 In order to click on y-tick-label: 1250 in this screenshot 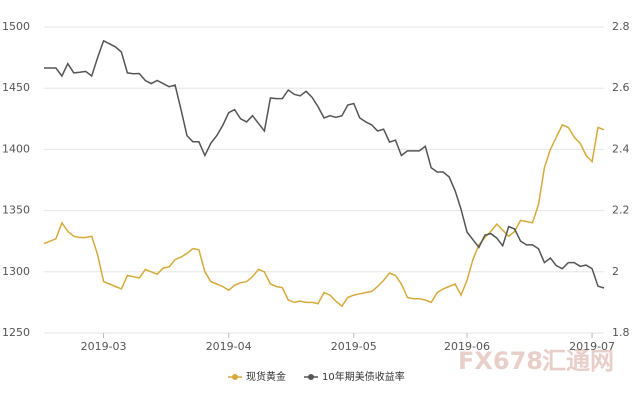, I will do `click(16, 332)`.